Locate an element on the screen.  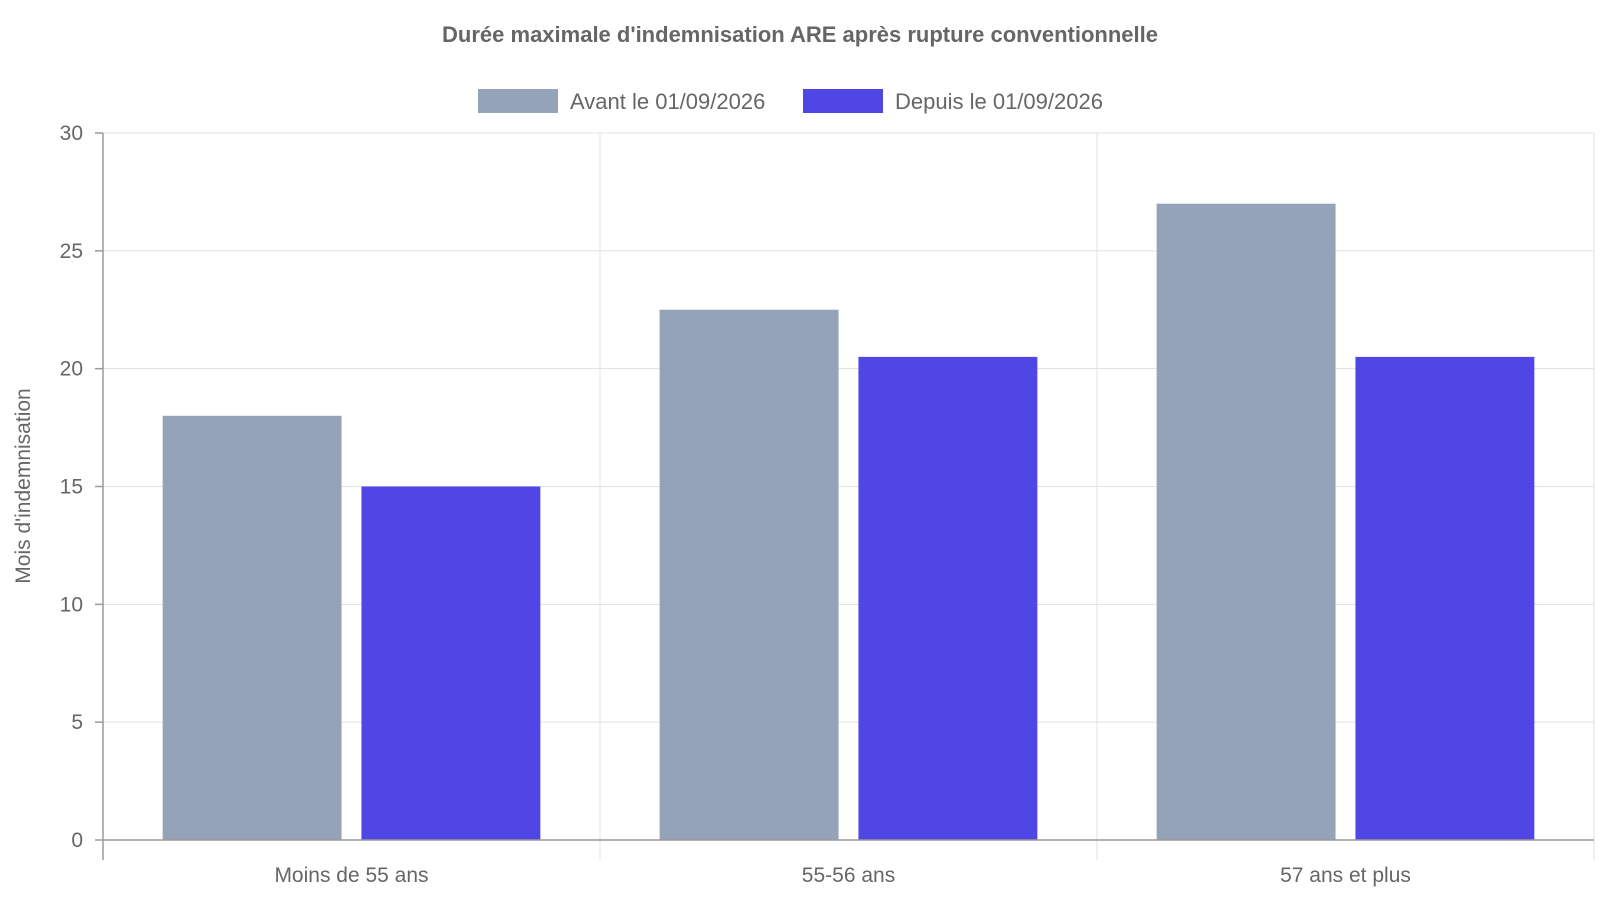
y-tick-label: 5 is located at coordinates (77, 722).